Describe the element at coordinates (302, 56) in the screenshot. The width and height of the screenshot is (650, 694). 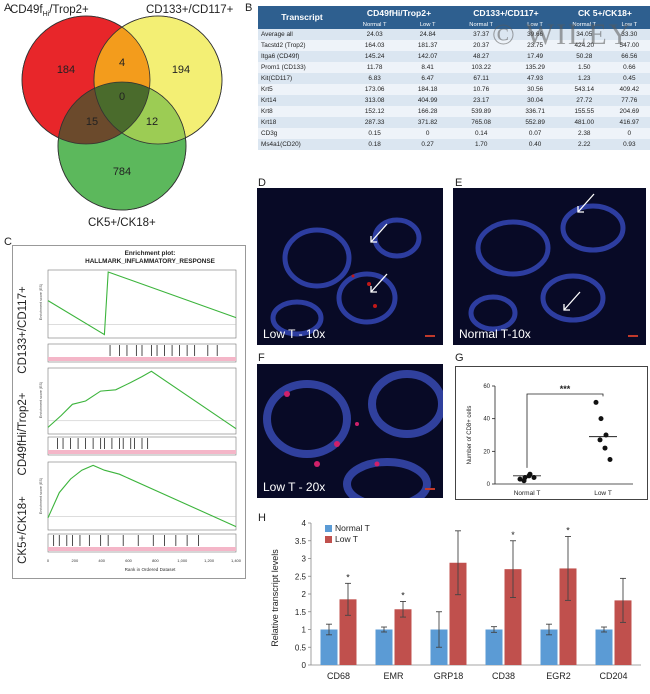
I see `table-cell-transcript: Itga6 (CD49f)` at that location.